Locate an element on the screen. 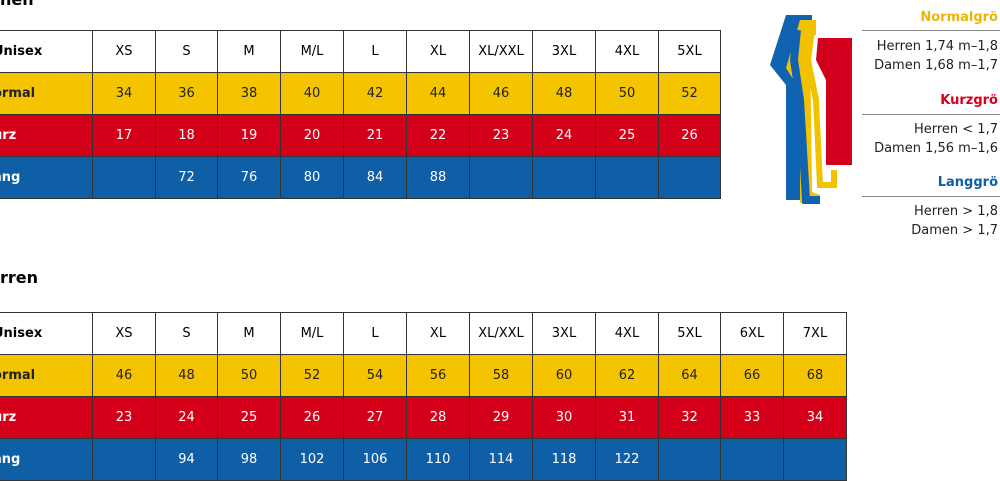 The width and height of the screenshot is (1000, 481). cell: 102 is located at coordinates (312, 459).